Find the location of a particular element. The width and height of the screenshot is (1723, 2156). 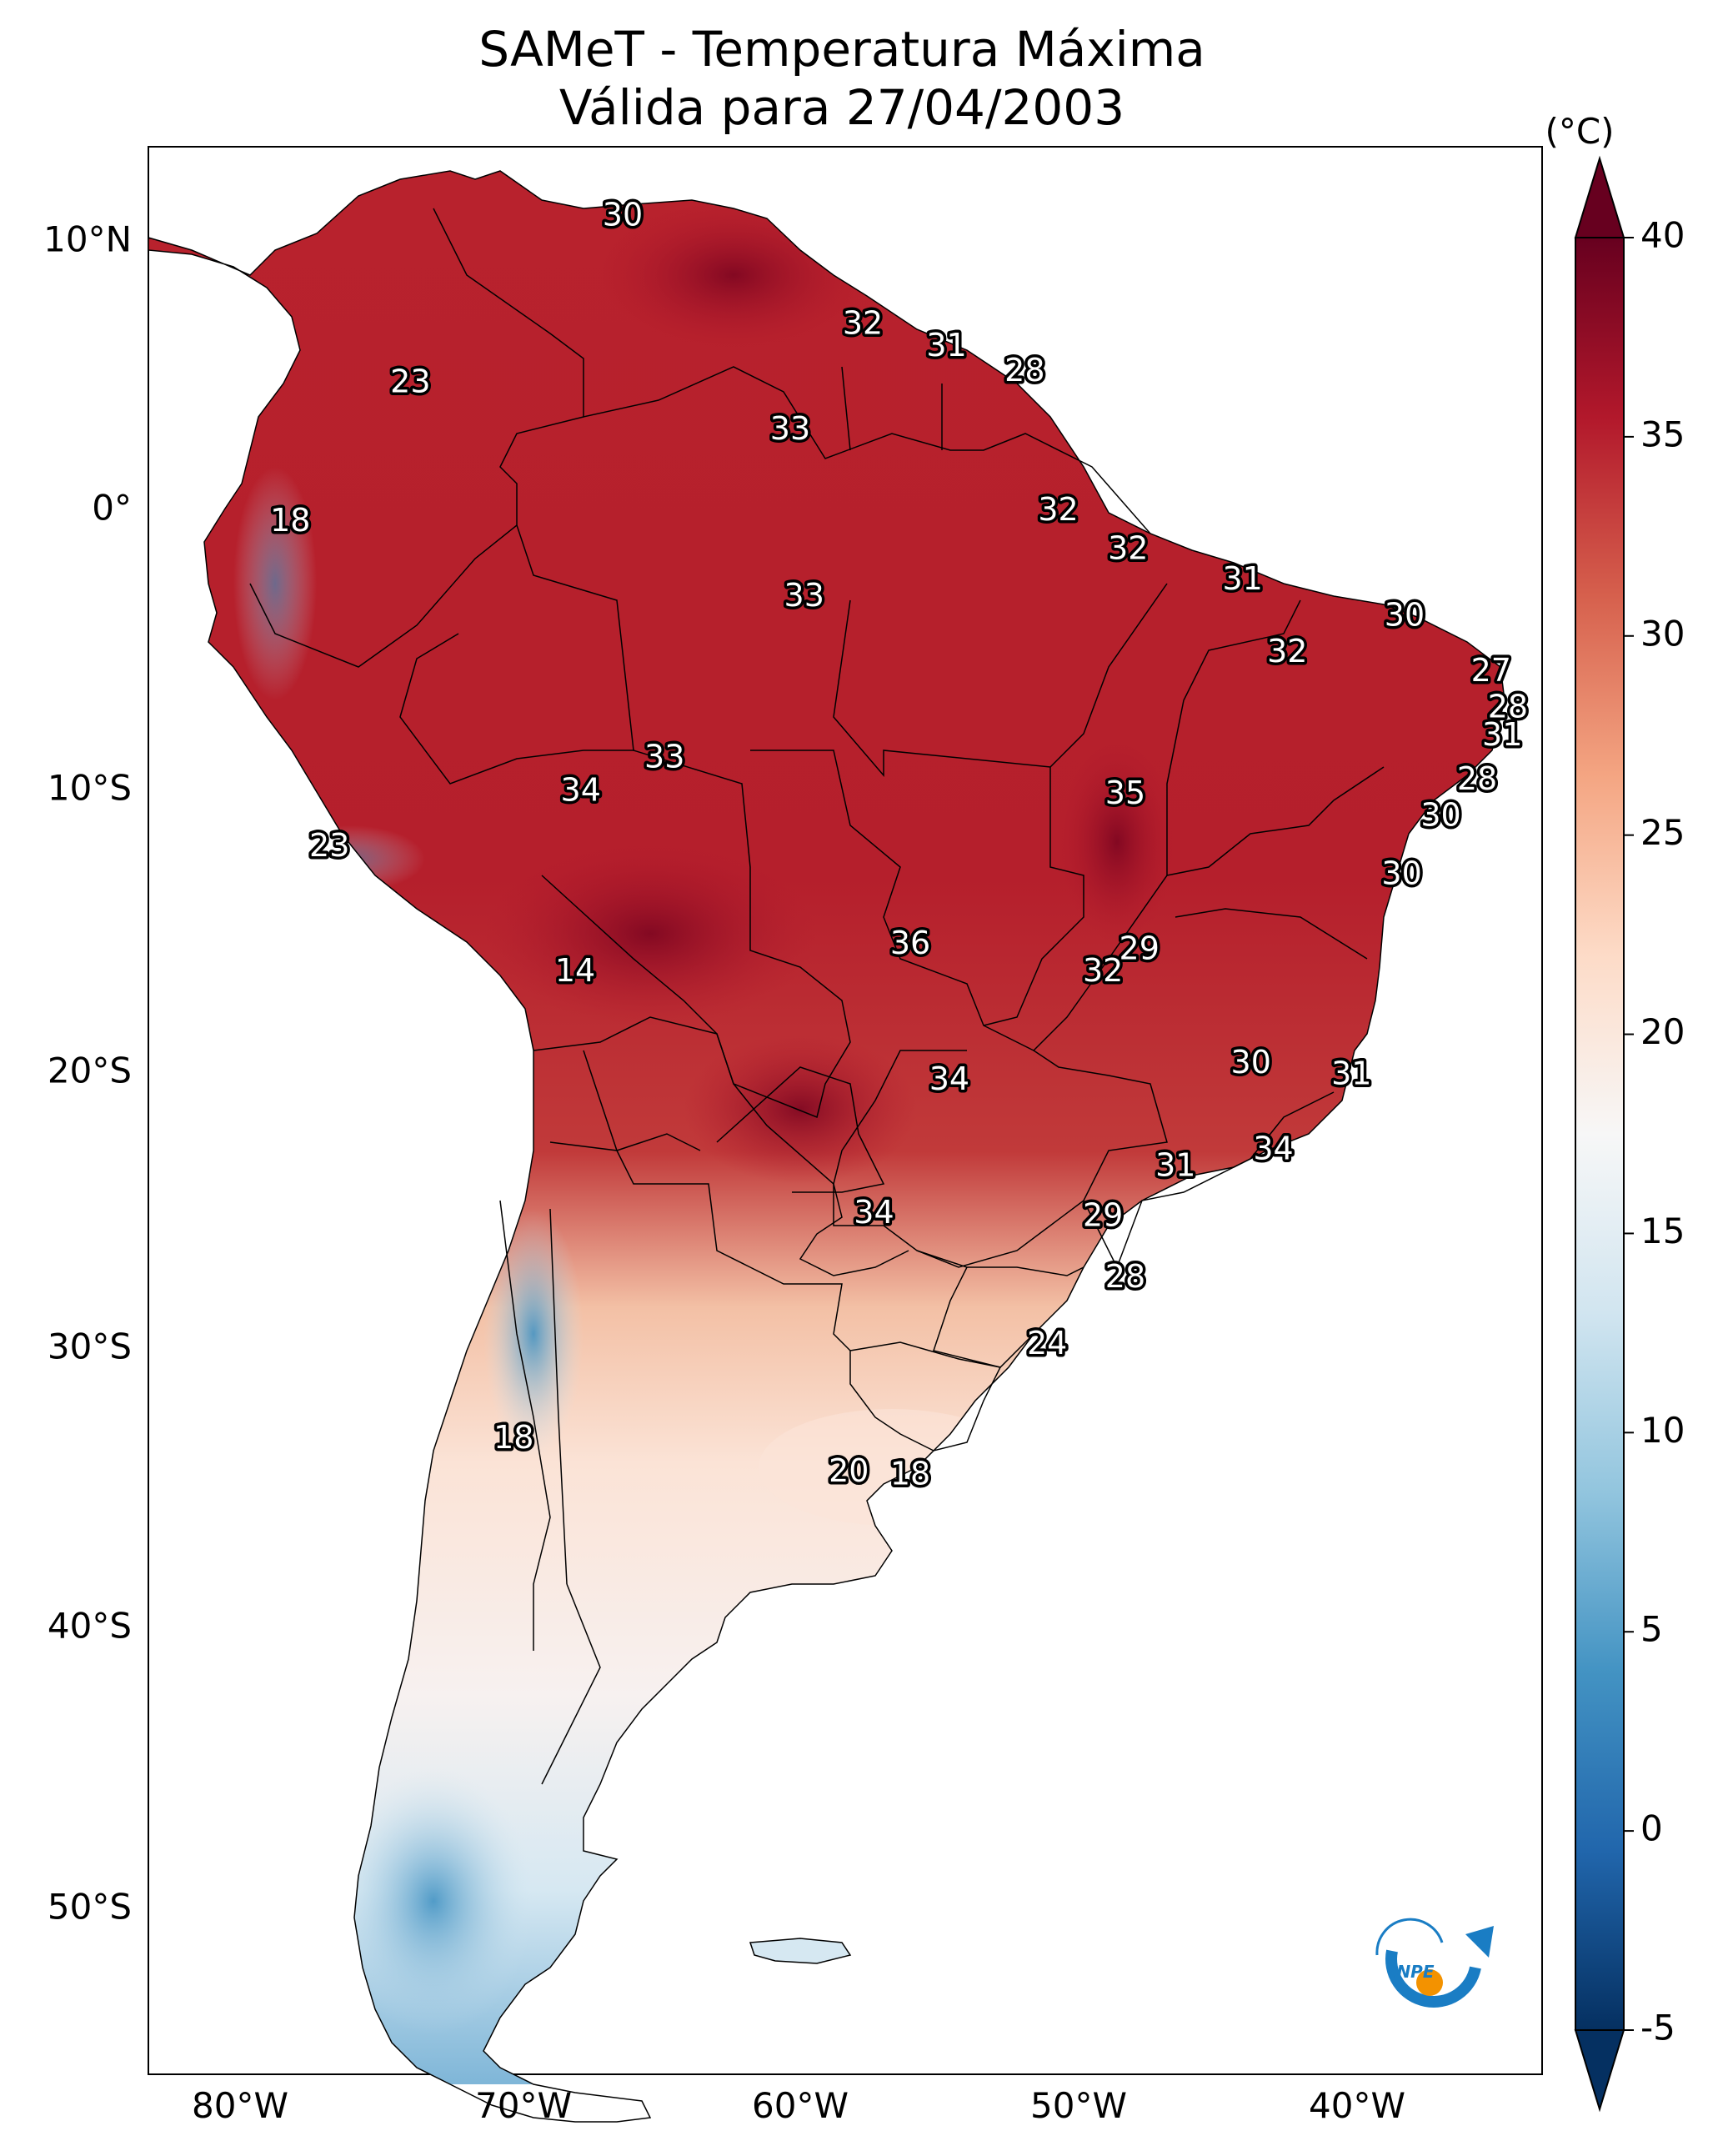

logo-sun-icon is located at coordinates (1429, 1982).